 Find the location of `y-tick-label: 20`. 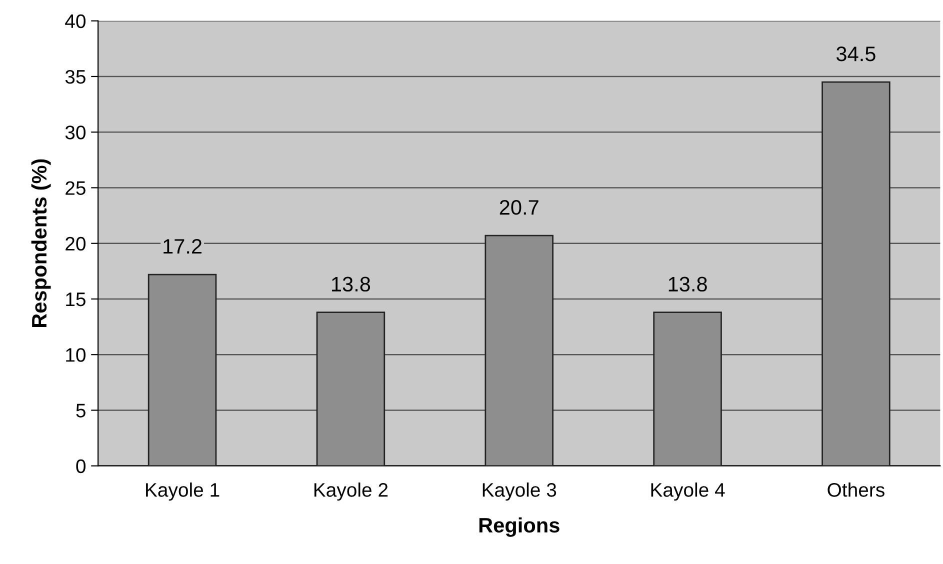

y-tick-label: 20 is located at coordinates (76, 243).